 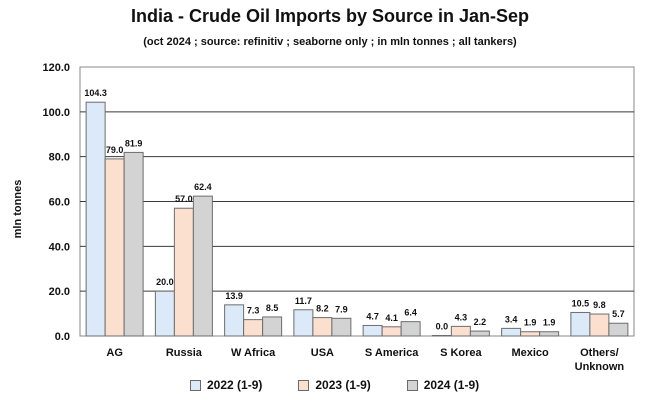 I want to click on legend-label-2024: 2024 (1-9), so click(x=451, y=385).